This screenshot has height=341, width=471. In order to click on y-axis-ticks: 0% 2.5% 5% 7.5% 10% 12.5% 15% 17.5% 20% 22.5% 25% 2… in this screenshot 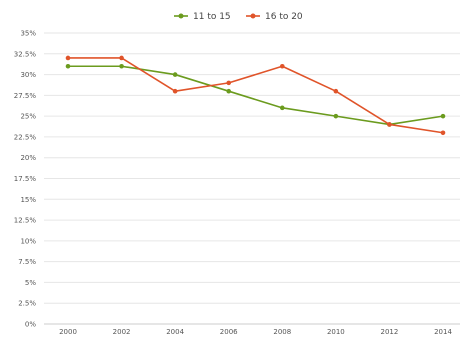, I will do `click(25, 179)`.